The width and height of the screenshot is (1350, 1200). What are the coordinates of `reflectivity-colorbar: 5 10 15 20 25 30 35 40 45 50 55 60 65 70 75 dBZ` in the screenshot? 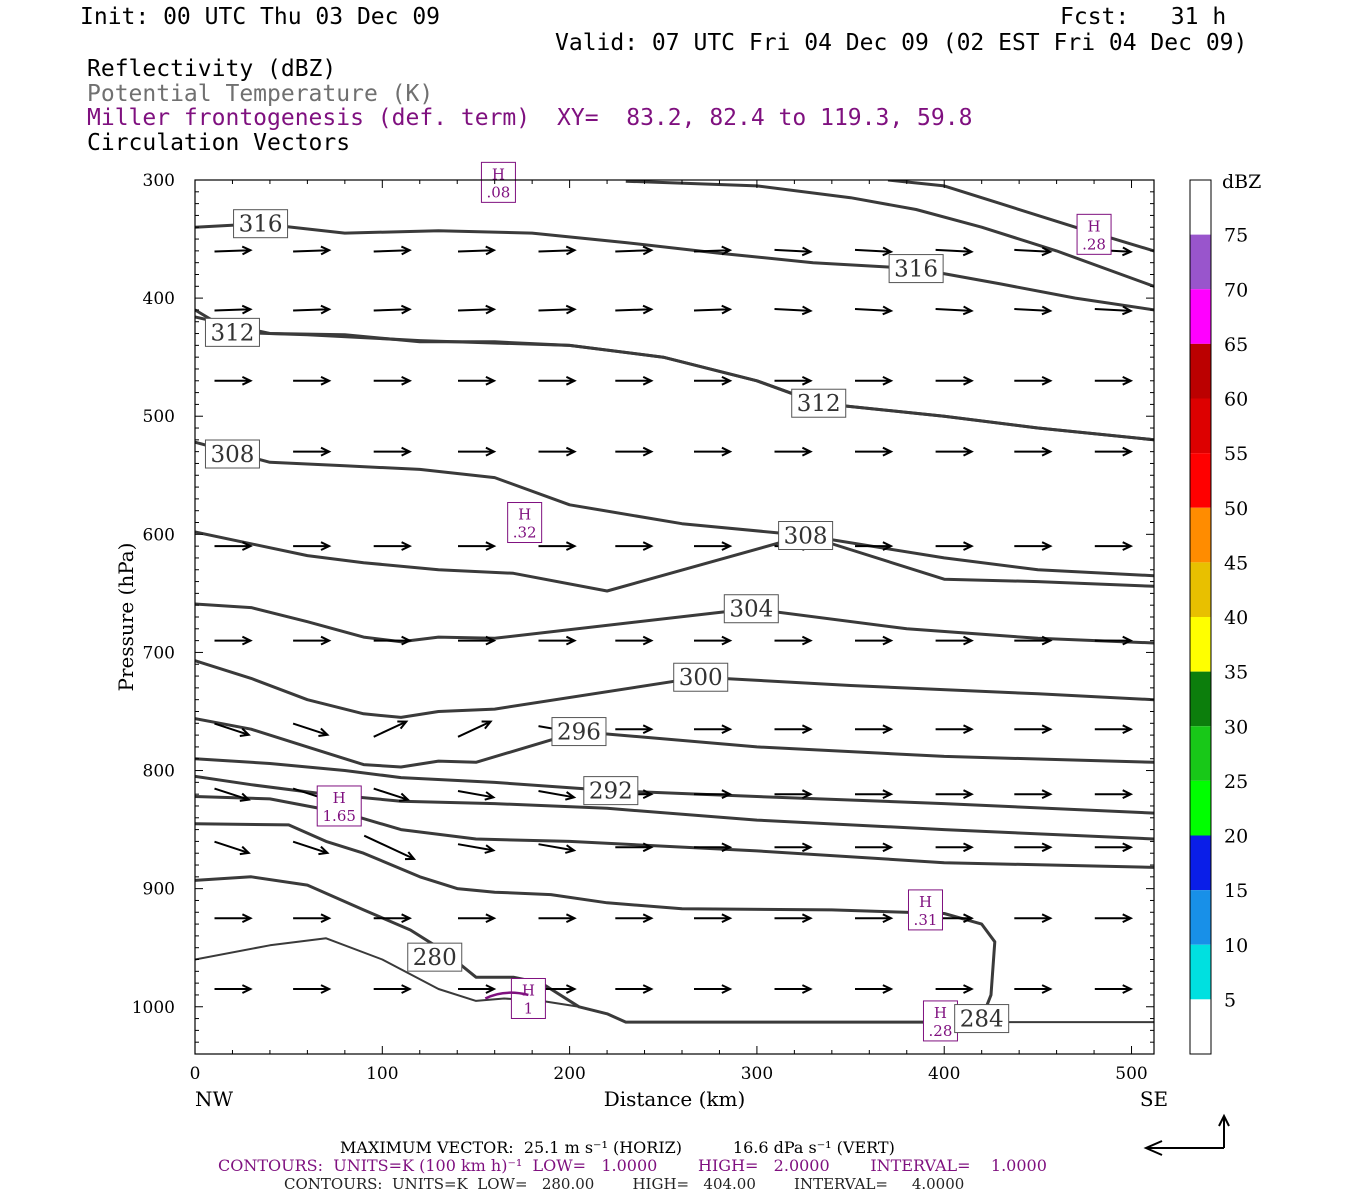 It's located at (1225, 613).